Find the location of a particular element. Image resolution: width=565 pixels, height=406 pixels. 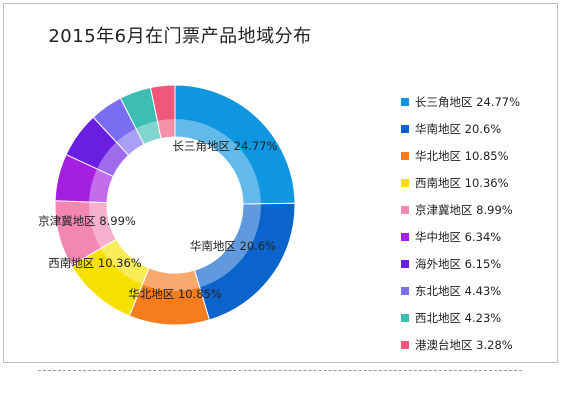

slice-label-1: 长三角地区 24.77% is located at coordinates (224, 146).